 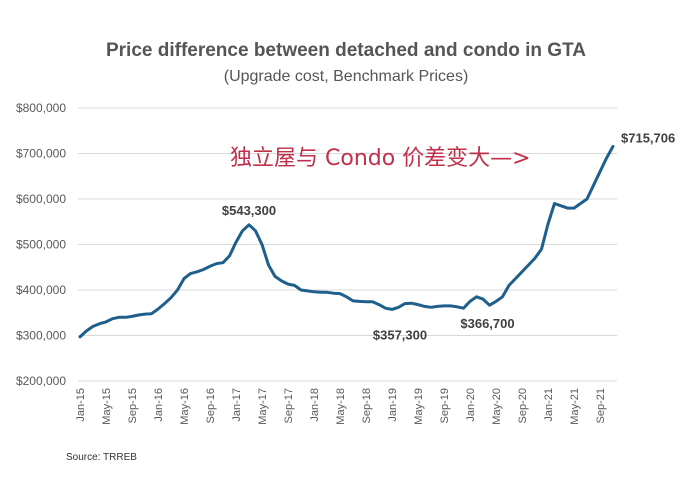 What do you see at coordinates (211, 405) in the screenshot?
I see `x-tick-label: Sep-16` at bounding box center [211, 405].